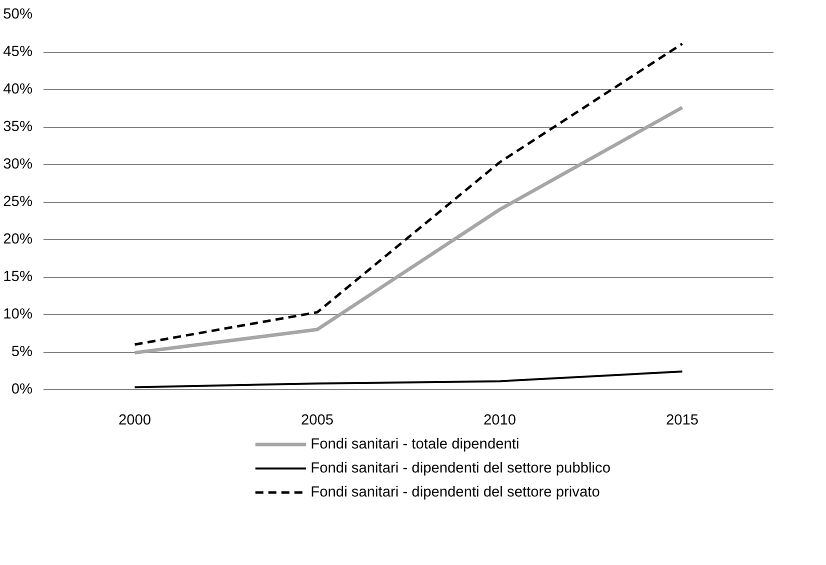 This screenshot has height=565, width=826. Describe the element at coordinates (22, 390) in the screenshot. I see `y-tick-label: 0%` at that location.